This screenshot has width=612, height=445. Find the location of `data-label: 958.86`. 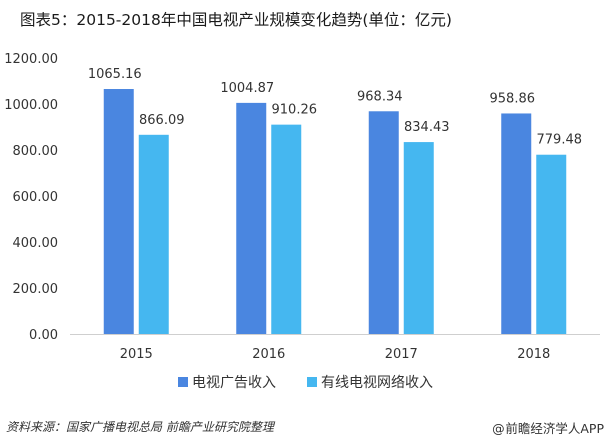

data-label: 958.86 is located at coordinates (513, 98).